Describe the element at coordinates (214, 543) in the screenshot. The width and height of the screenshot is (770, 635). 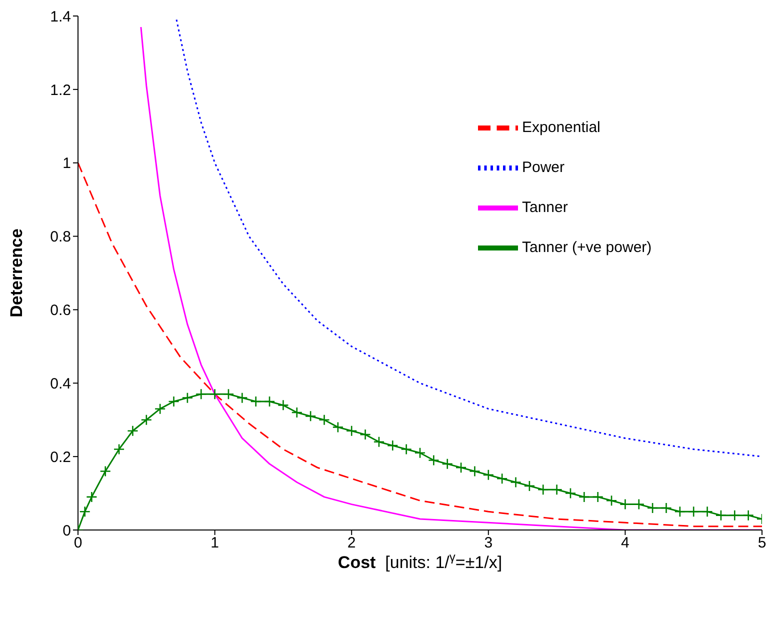
I see `x-tick-label: 1` at that location.